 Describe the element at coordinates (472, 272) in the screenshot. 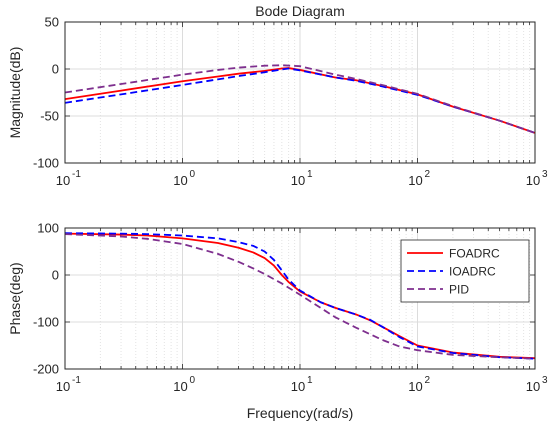

I see `legend-label-ioadrc: IOADRC` at that location.